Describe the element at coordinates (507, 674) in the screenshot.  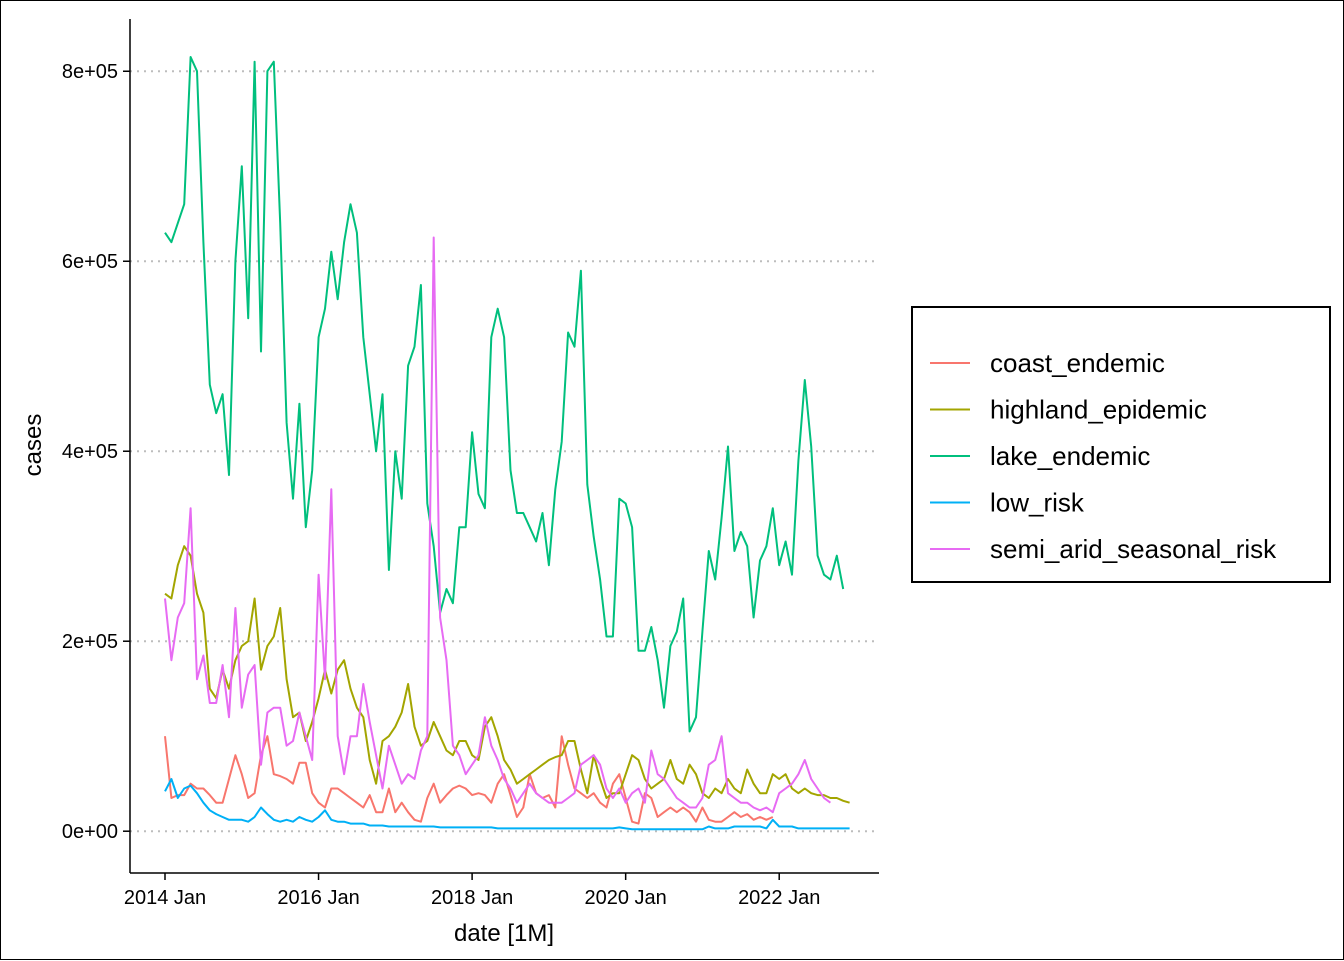
I see `series-line-highland-epidemic` at that location.